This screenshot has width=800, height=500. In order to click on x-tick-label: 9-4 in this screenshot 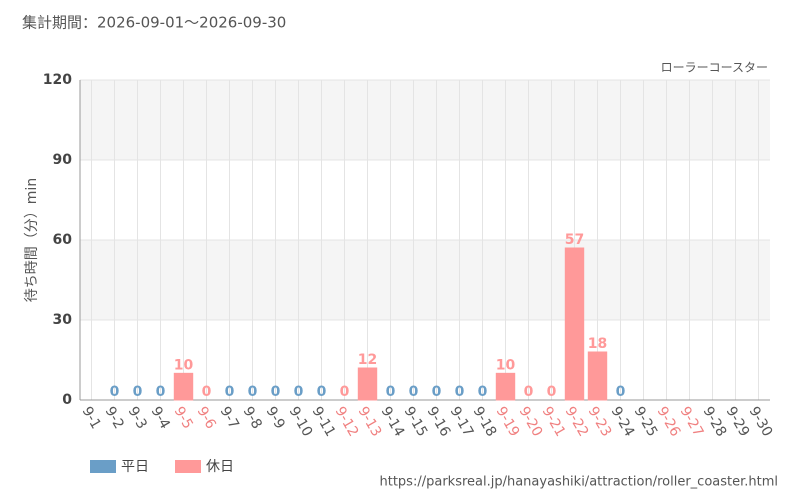, I will do `click(160, 418)`.